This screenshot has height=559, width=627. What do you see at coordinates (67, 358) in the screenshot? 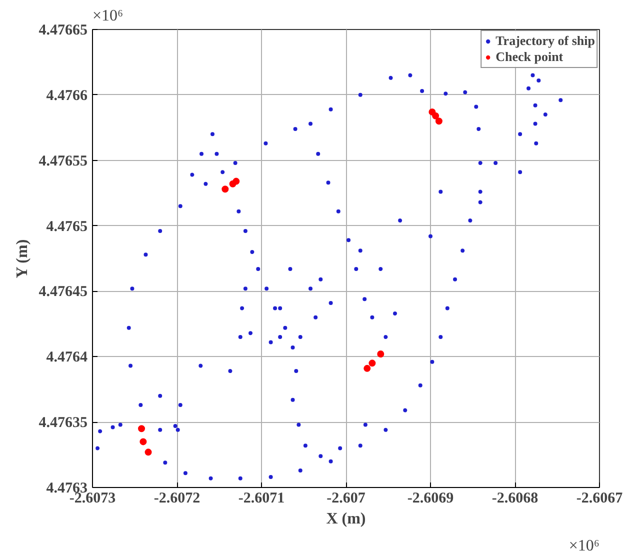
I see `y-tick-label: 4.4764` at bounding box center [67, 358].